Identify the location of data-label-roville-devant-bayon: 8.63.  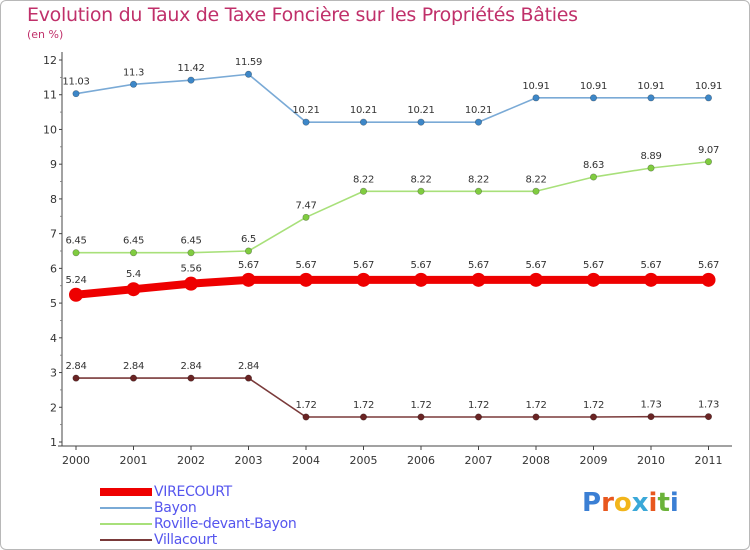
(593, 165).